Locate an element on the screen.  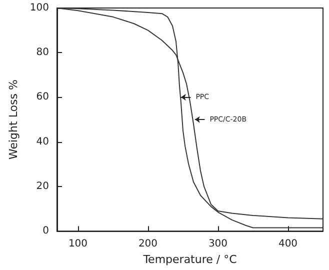
y-tick-label: 0 is located at coordinates (45, 231).